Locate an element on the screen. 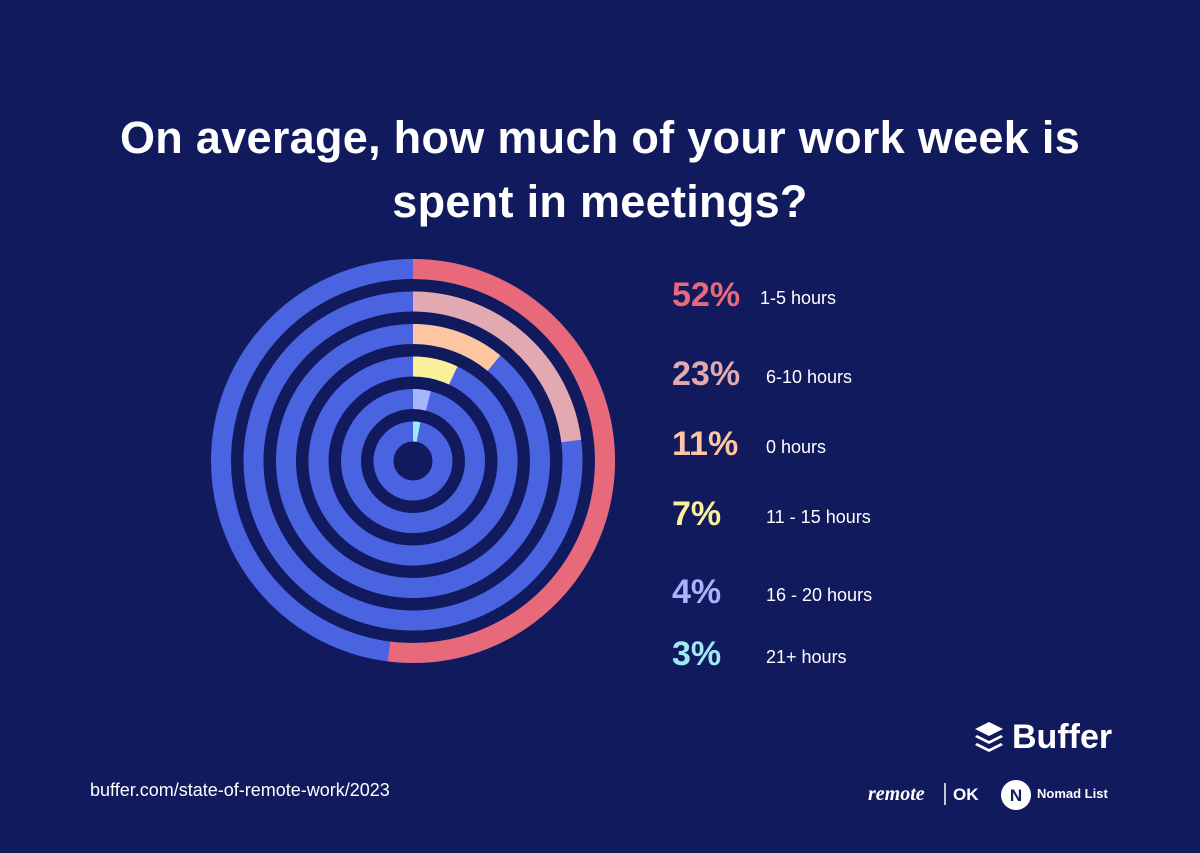 This screenshot has height=853, width=1200. nomad-icon-letter: N is located at coordinates (1016, 795).